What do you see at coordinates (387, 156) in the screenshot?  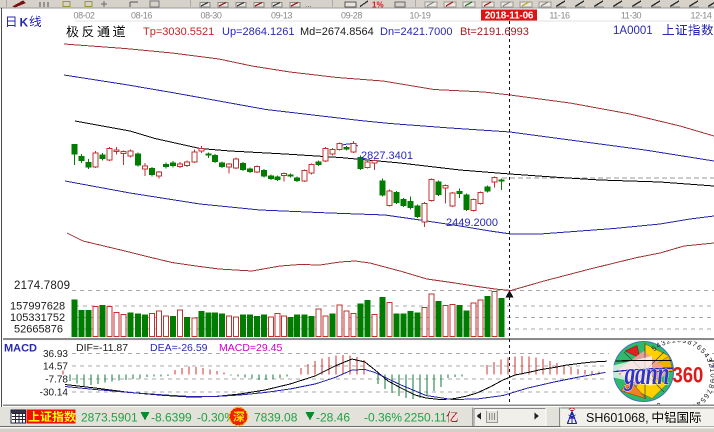 I see `svg-text: 2827.3401` at bounding box center [387, 156].